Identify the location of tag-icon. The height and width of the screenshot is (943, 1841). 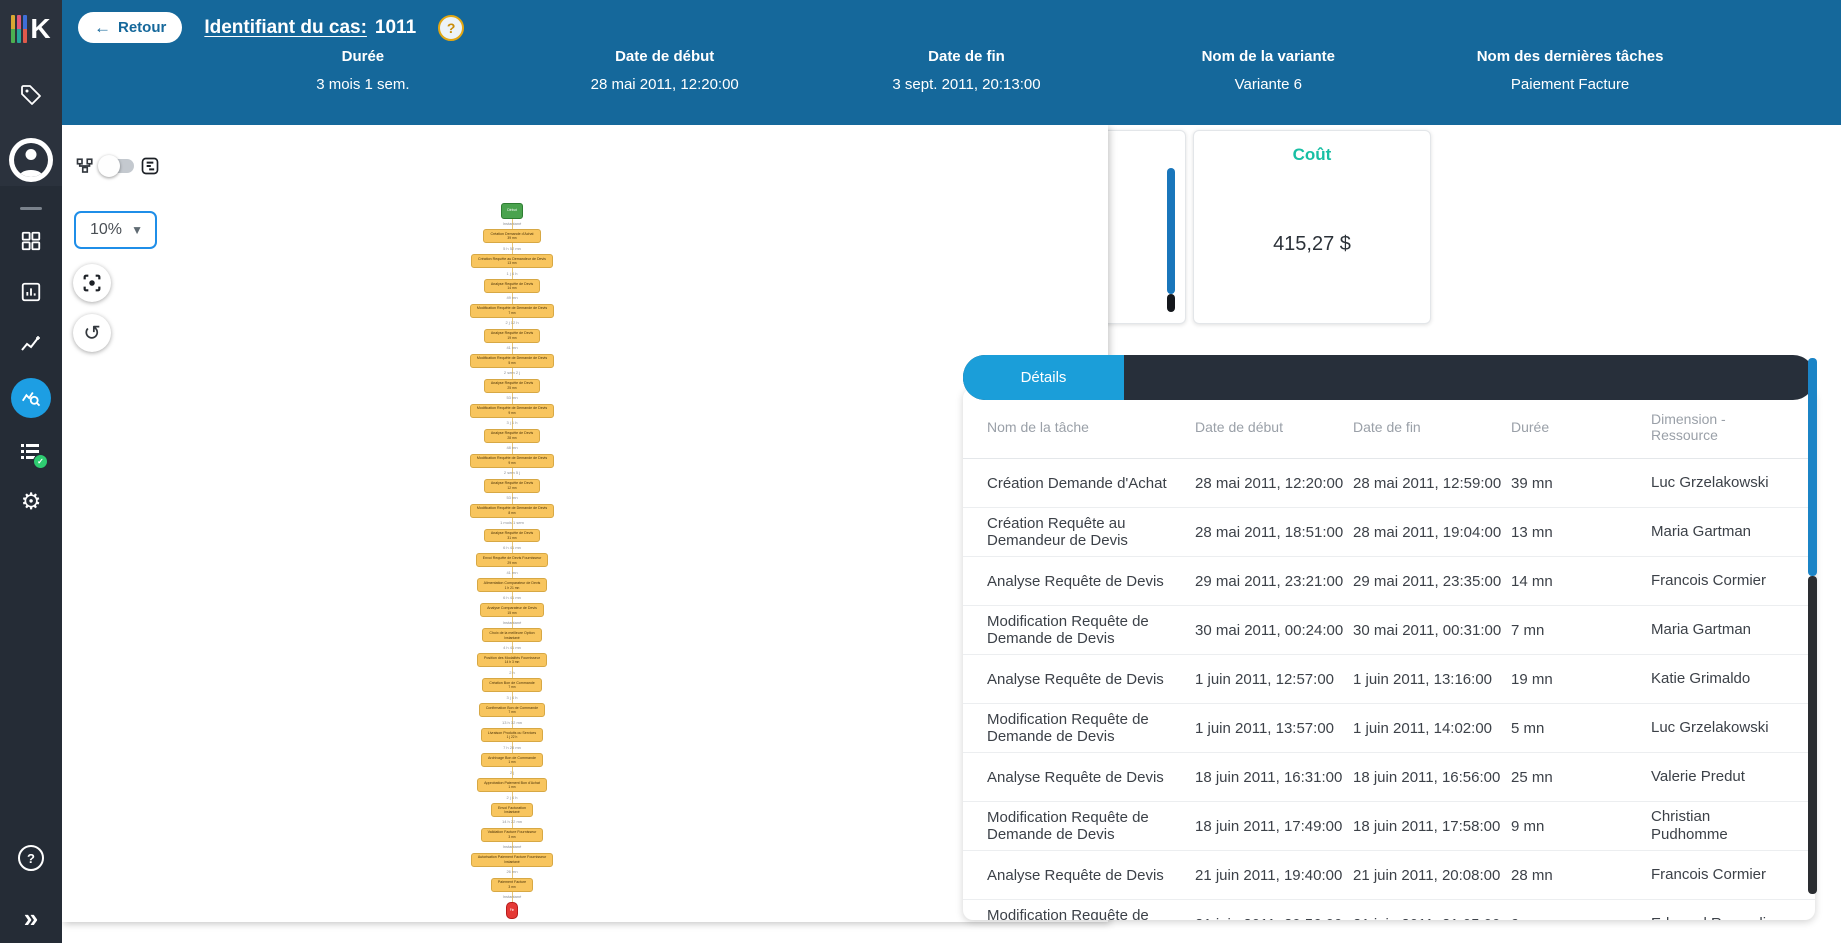
(31, 95).